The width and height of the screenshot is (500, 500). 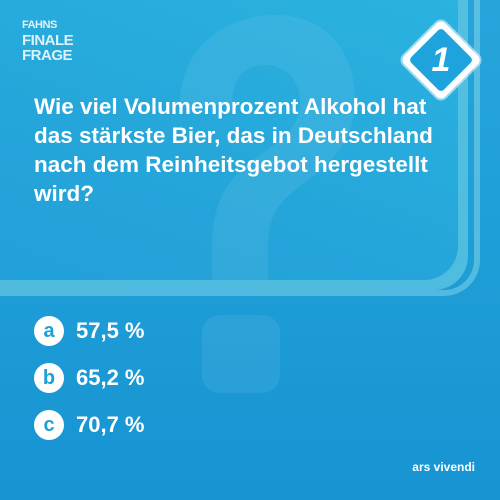 I want to click on answer-letter-b: b, so click(x=49, y=378).